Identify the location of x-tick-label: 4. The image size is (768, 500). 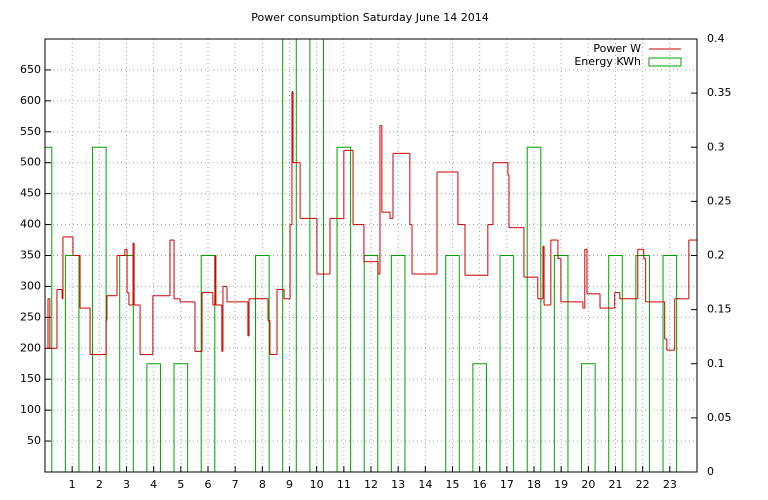
(153, 484).